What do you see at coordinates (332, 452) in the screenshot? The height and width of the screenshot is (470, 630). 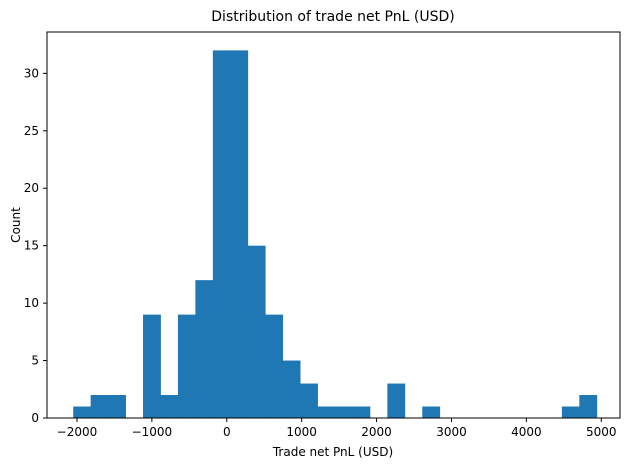 I see `x-axis-label: Trade net PnL (USD)` at bounding box center [332, 452].